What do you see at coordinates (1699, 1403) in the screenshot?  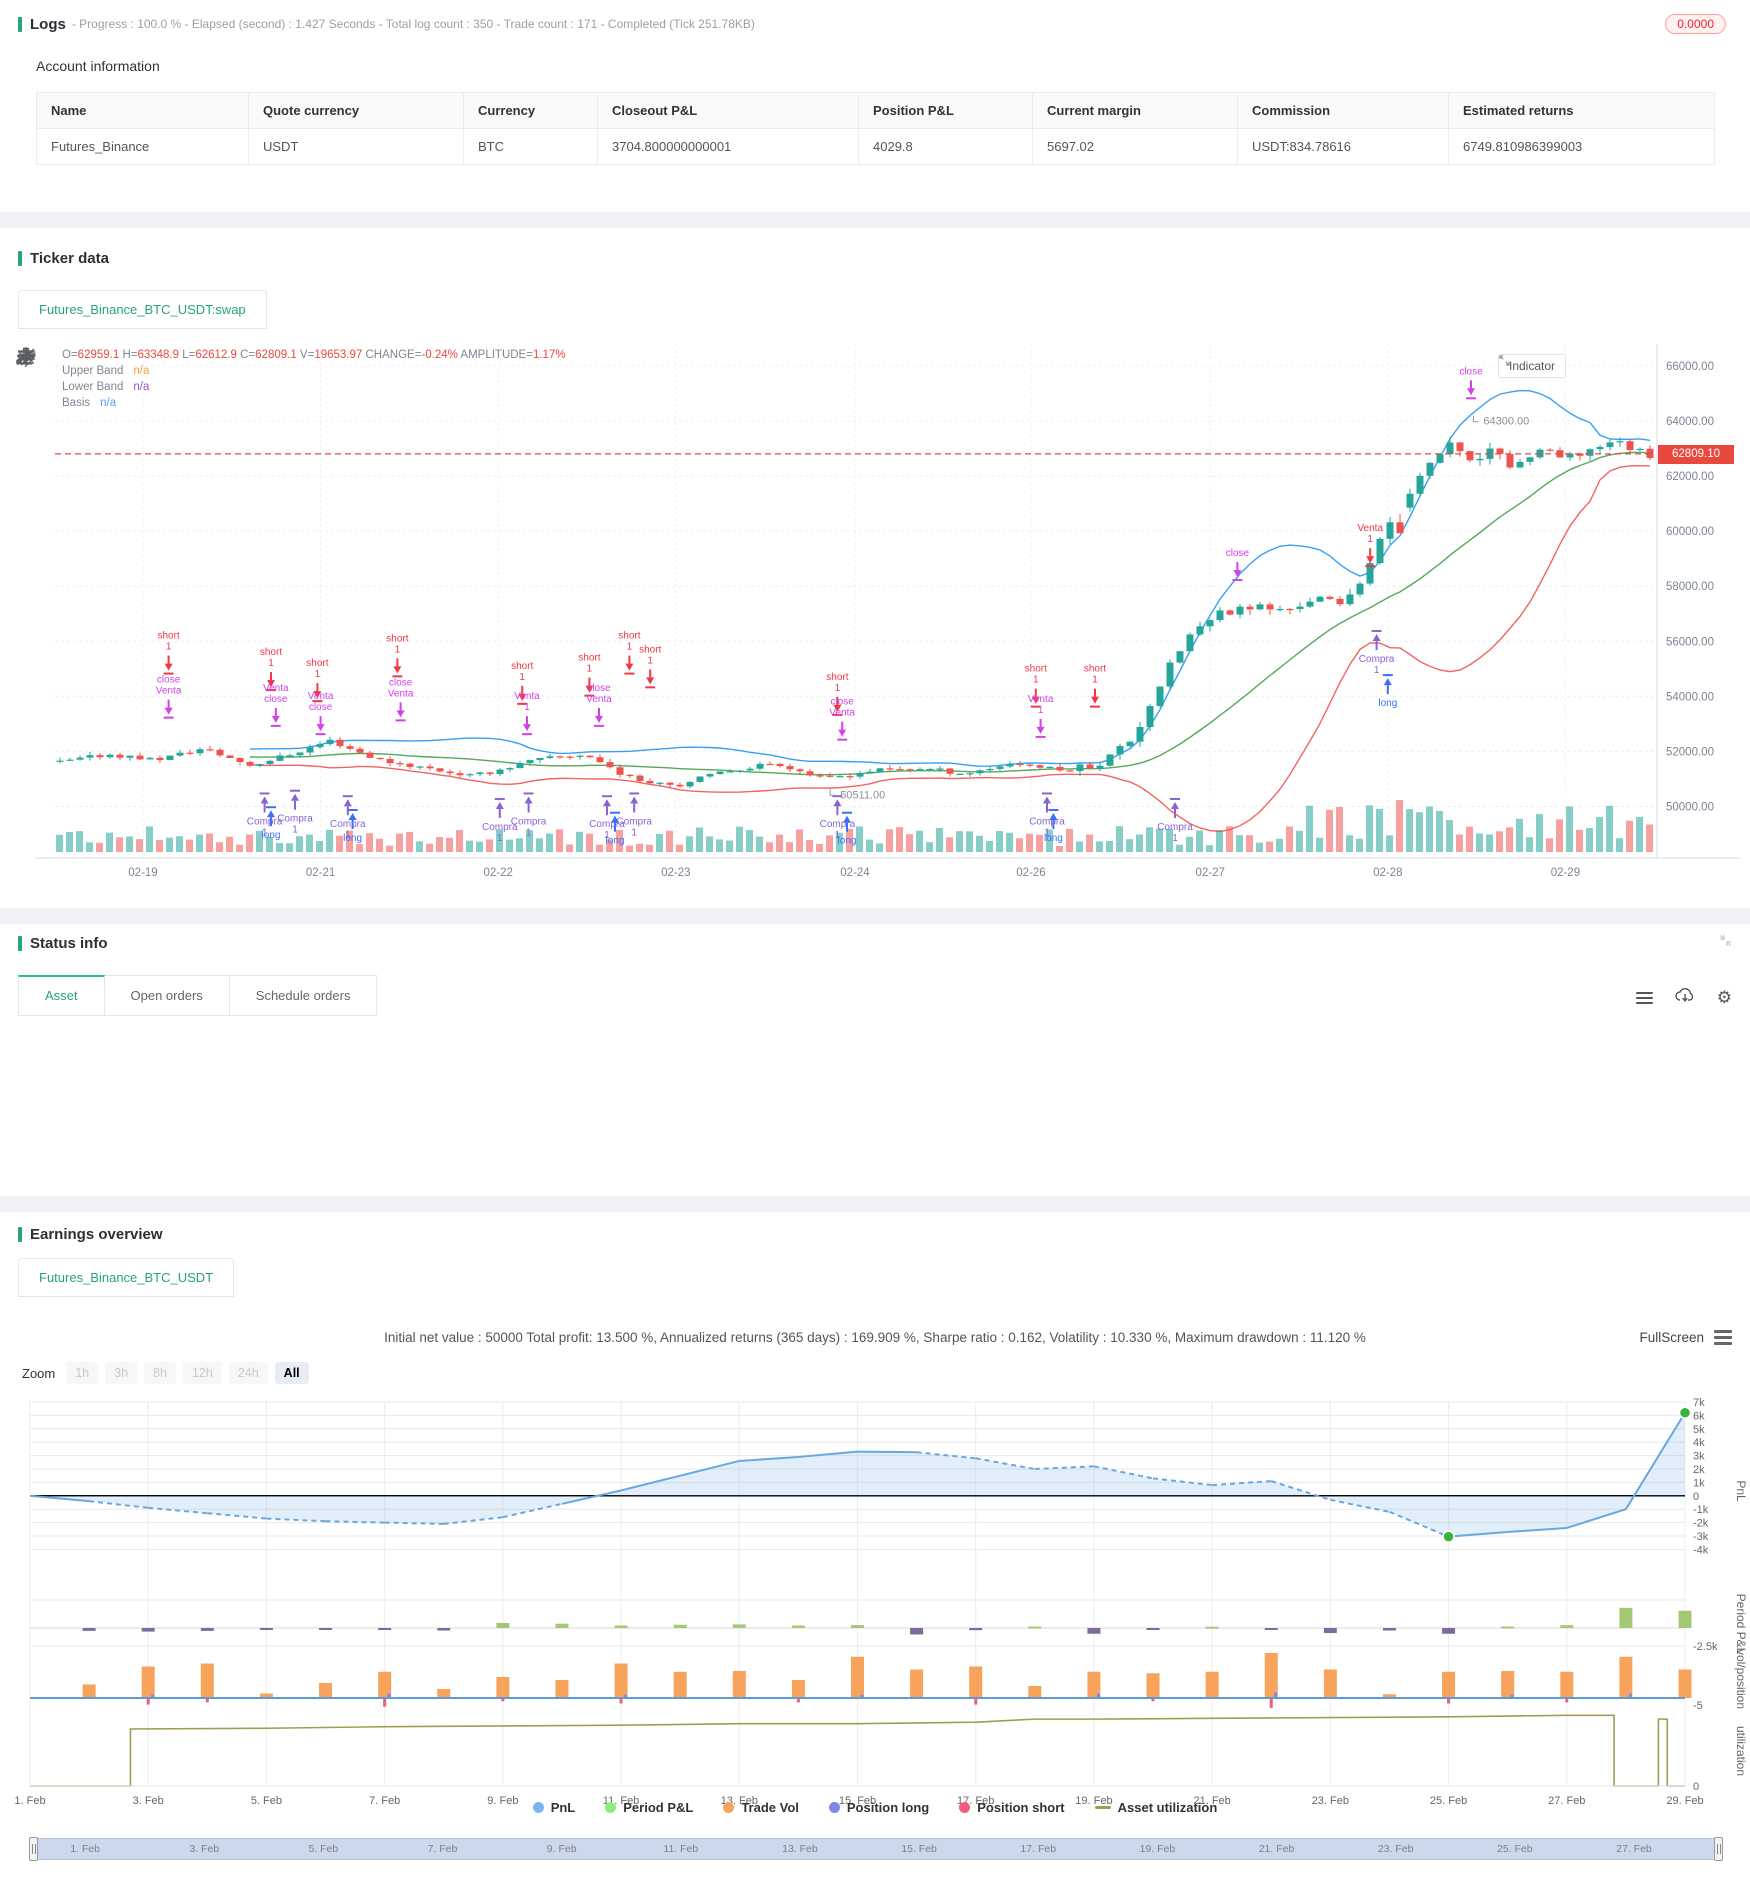 I see `svg-text: 7k` at bounding box center [1699, 1403].